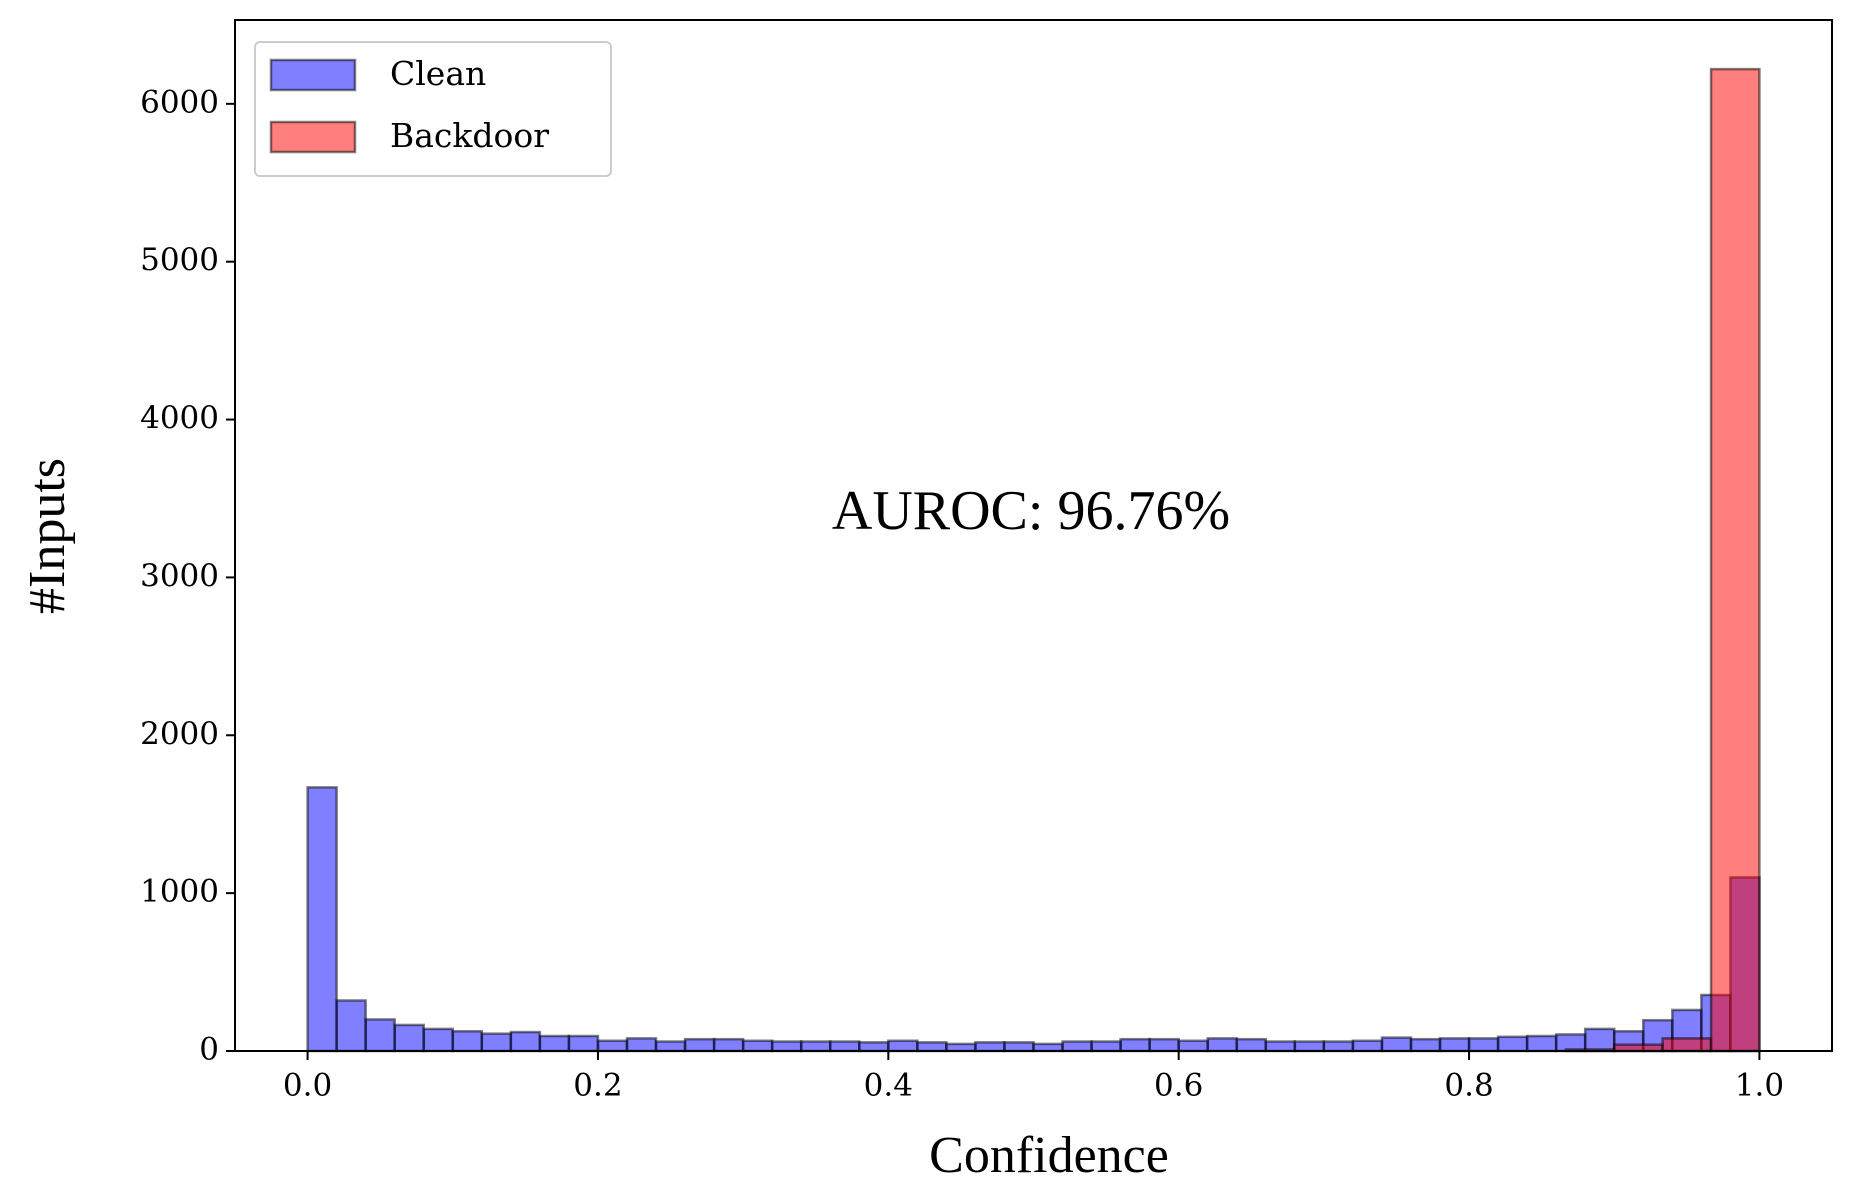 The height and width of the screenshot is (1200, 1850). Describe the element at coordinates (1759, 1086) in the screenshot. I see `x-tick-label: 1.0` at that location.